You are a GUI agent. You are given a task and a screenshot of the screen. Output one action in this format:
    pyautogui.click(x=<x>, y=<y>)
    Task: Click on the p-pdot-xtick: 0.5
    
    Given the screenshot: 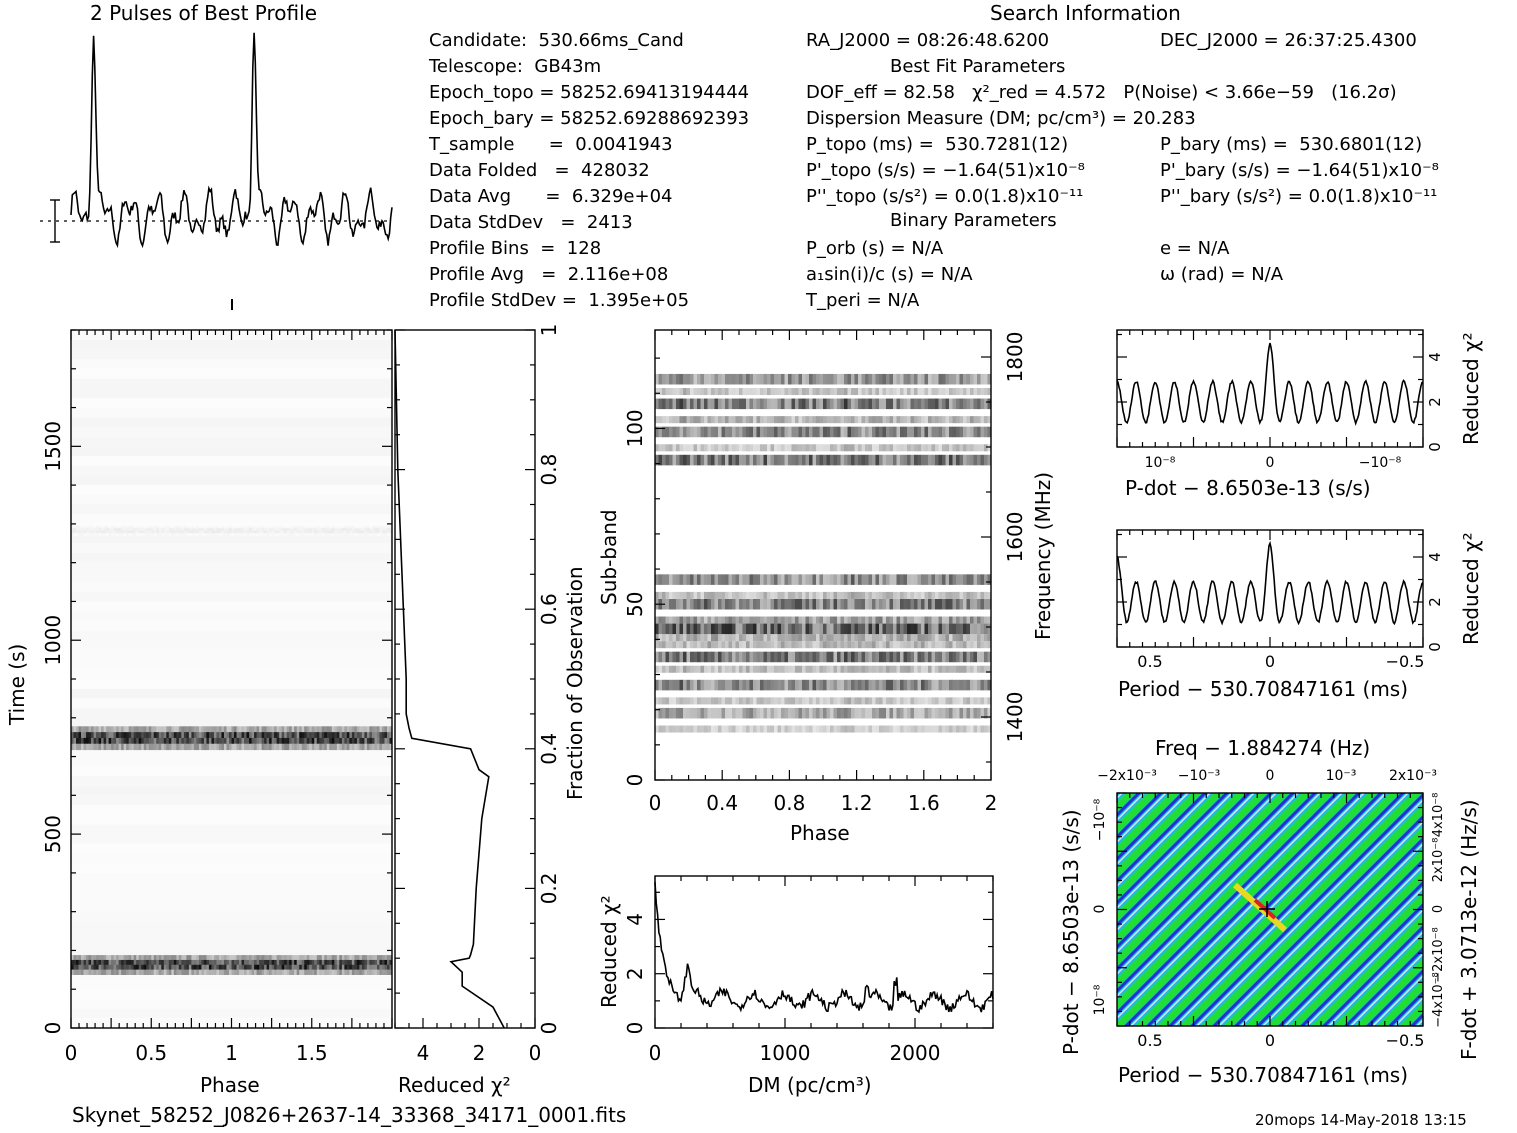 What is the action you would take?
    pyautogui.click(x=1149, y=1040)
    